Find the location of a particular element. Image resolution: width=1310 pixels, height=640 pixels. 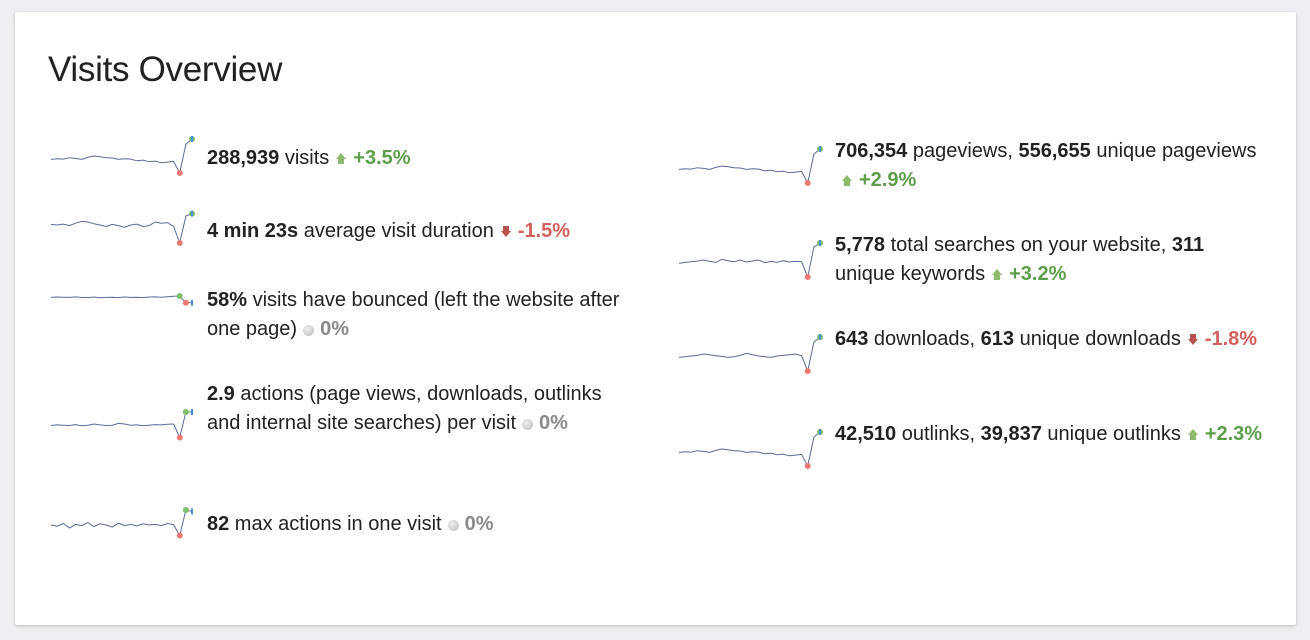

metric-value: 4 min 23s is located at coordinates (253, 231).